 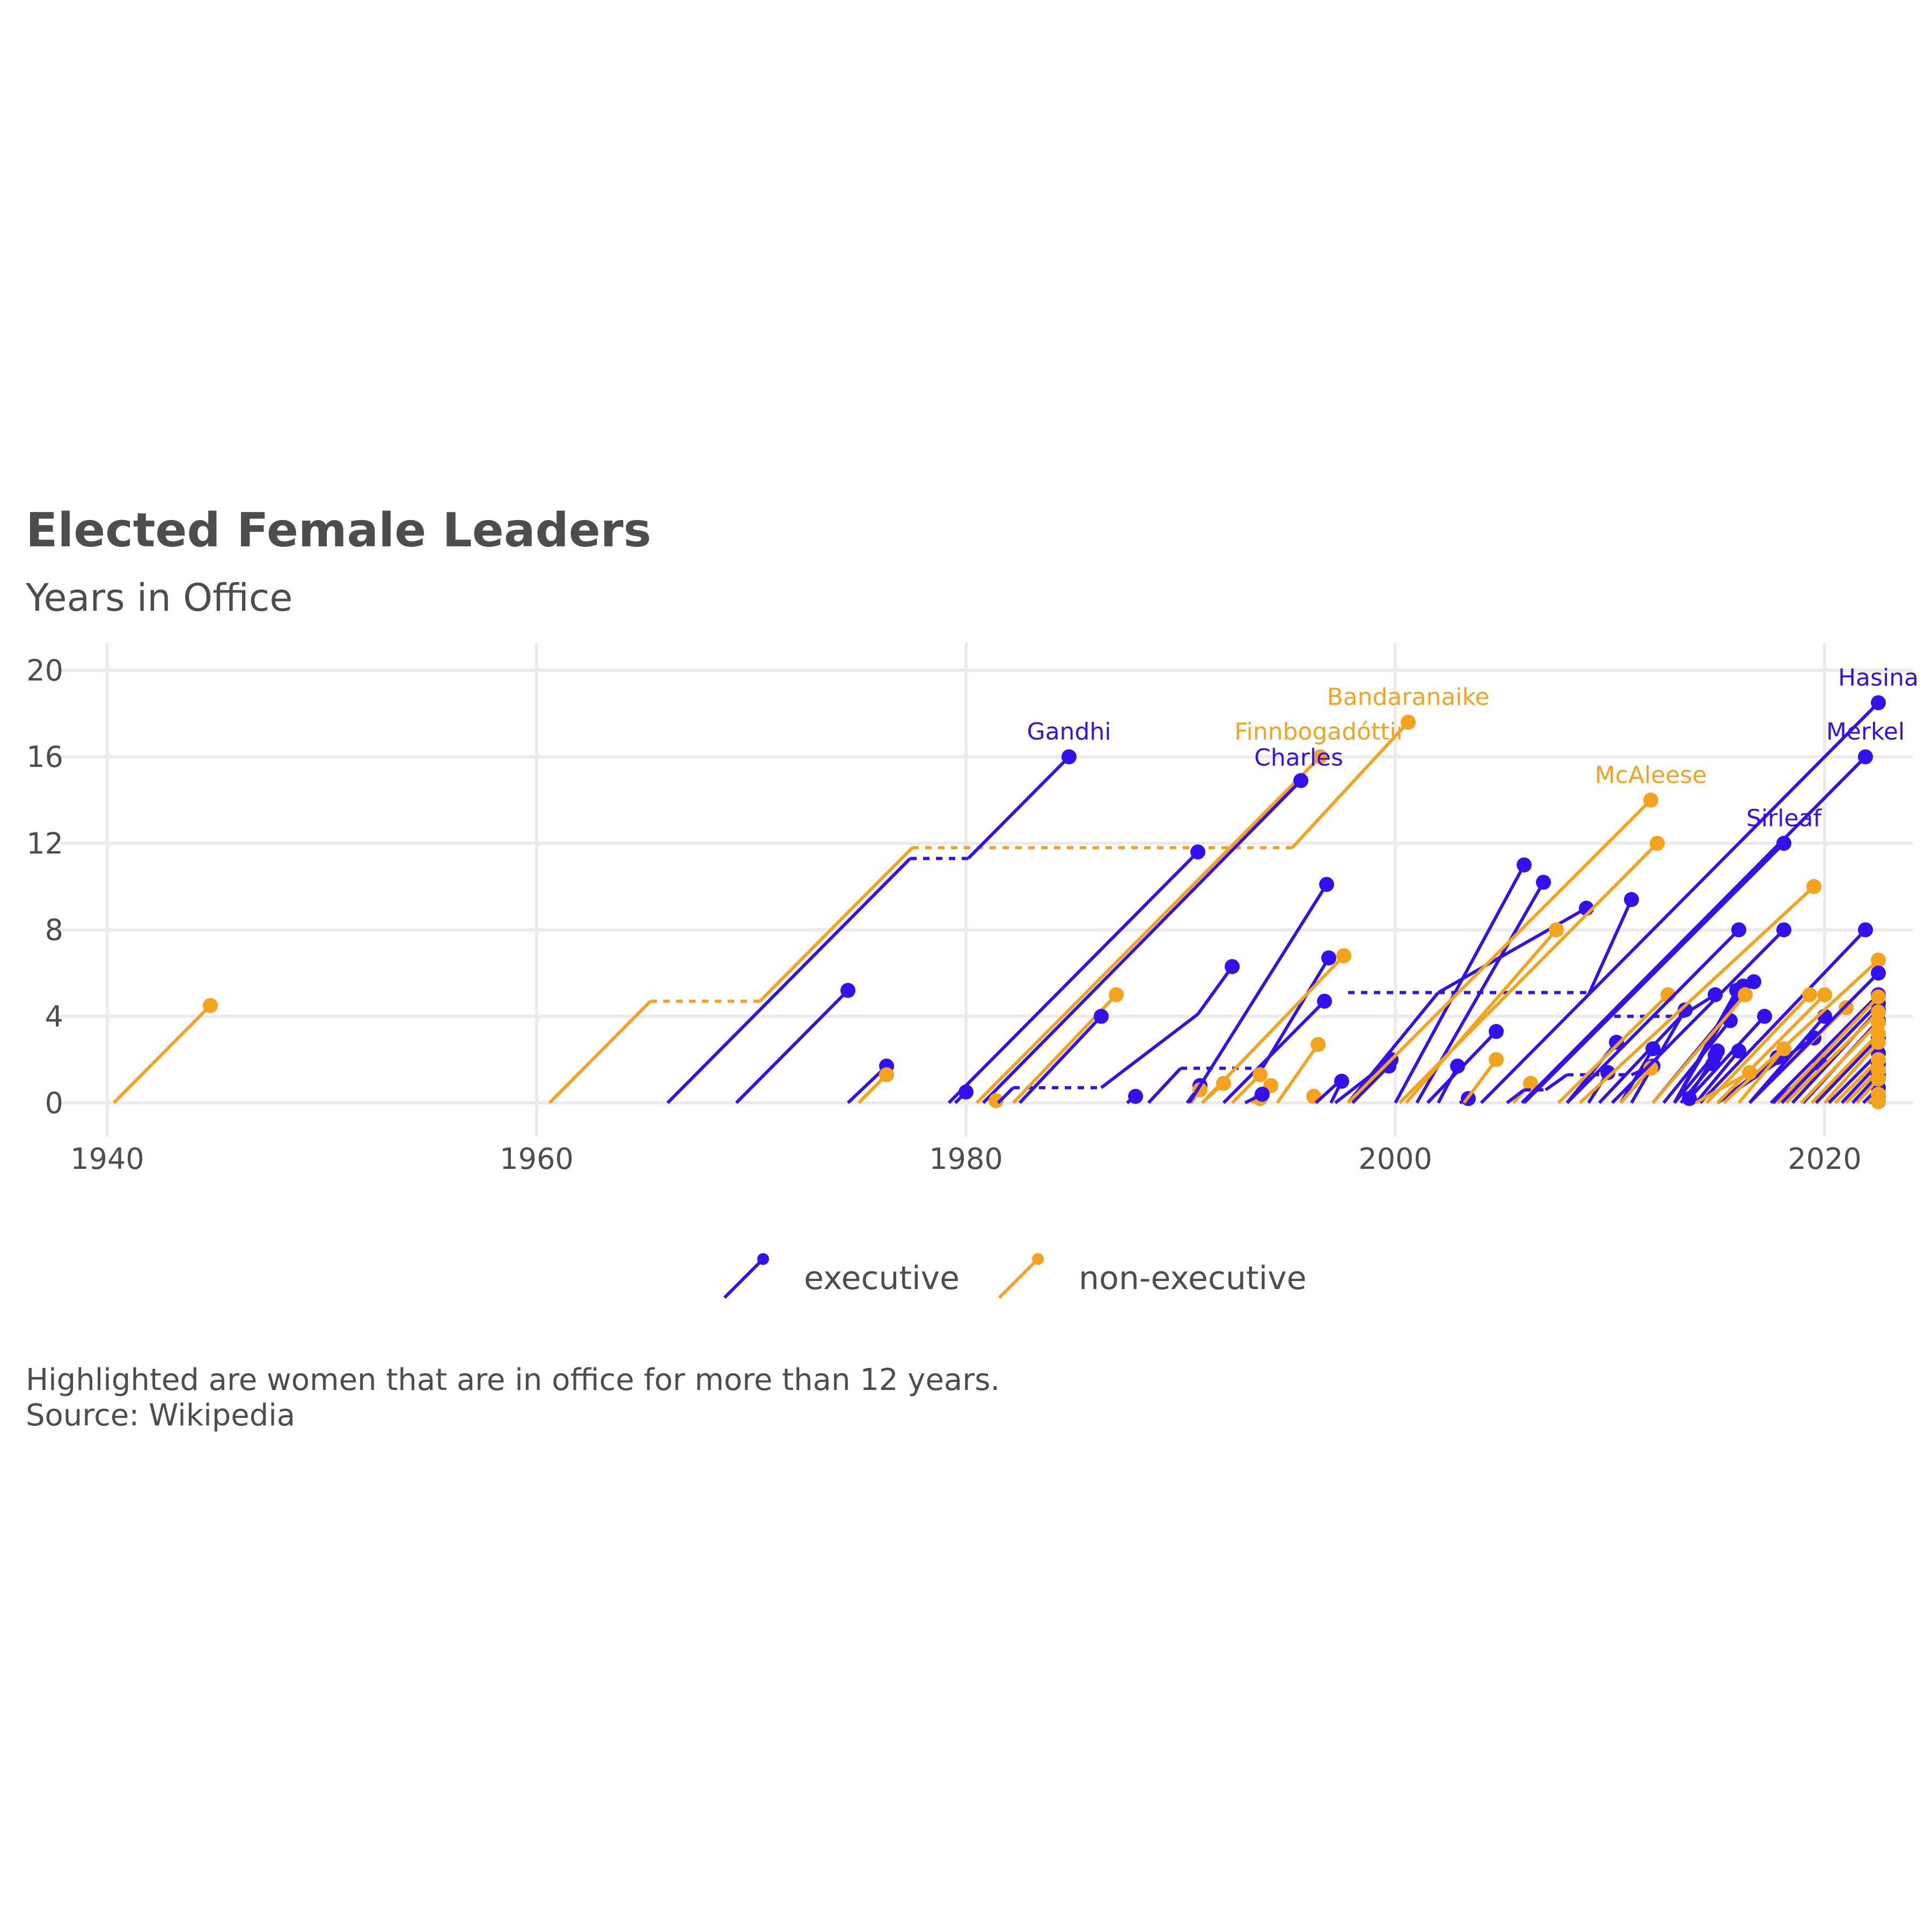 What do you see at coordinates (1738, 930) in the screenshot?
I see `series-55-endpoint` at bounding box center [1738, 930].